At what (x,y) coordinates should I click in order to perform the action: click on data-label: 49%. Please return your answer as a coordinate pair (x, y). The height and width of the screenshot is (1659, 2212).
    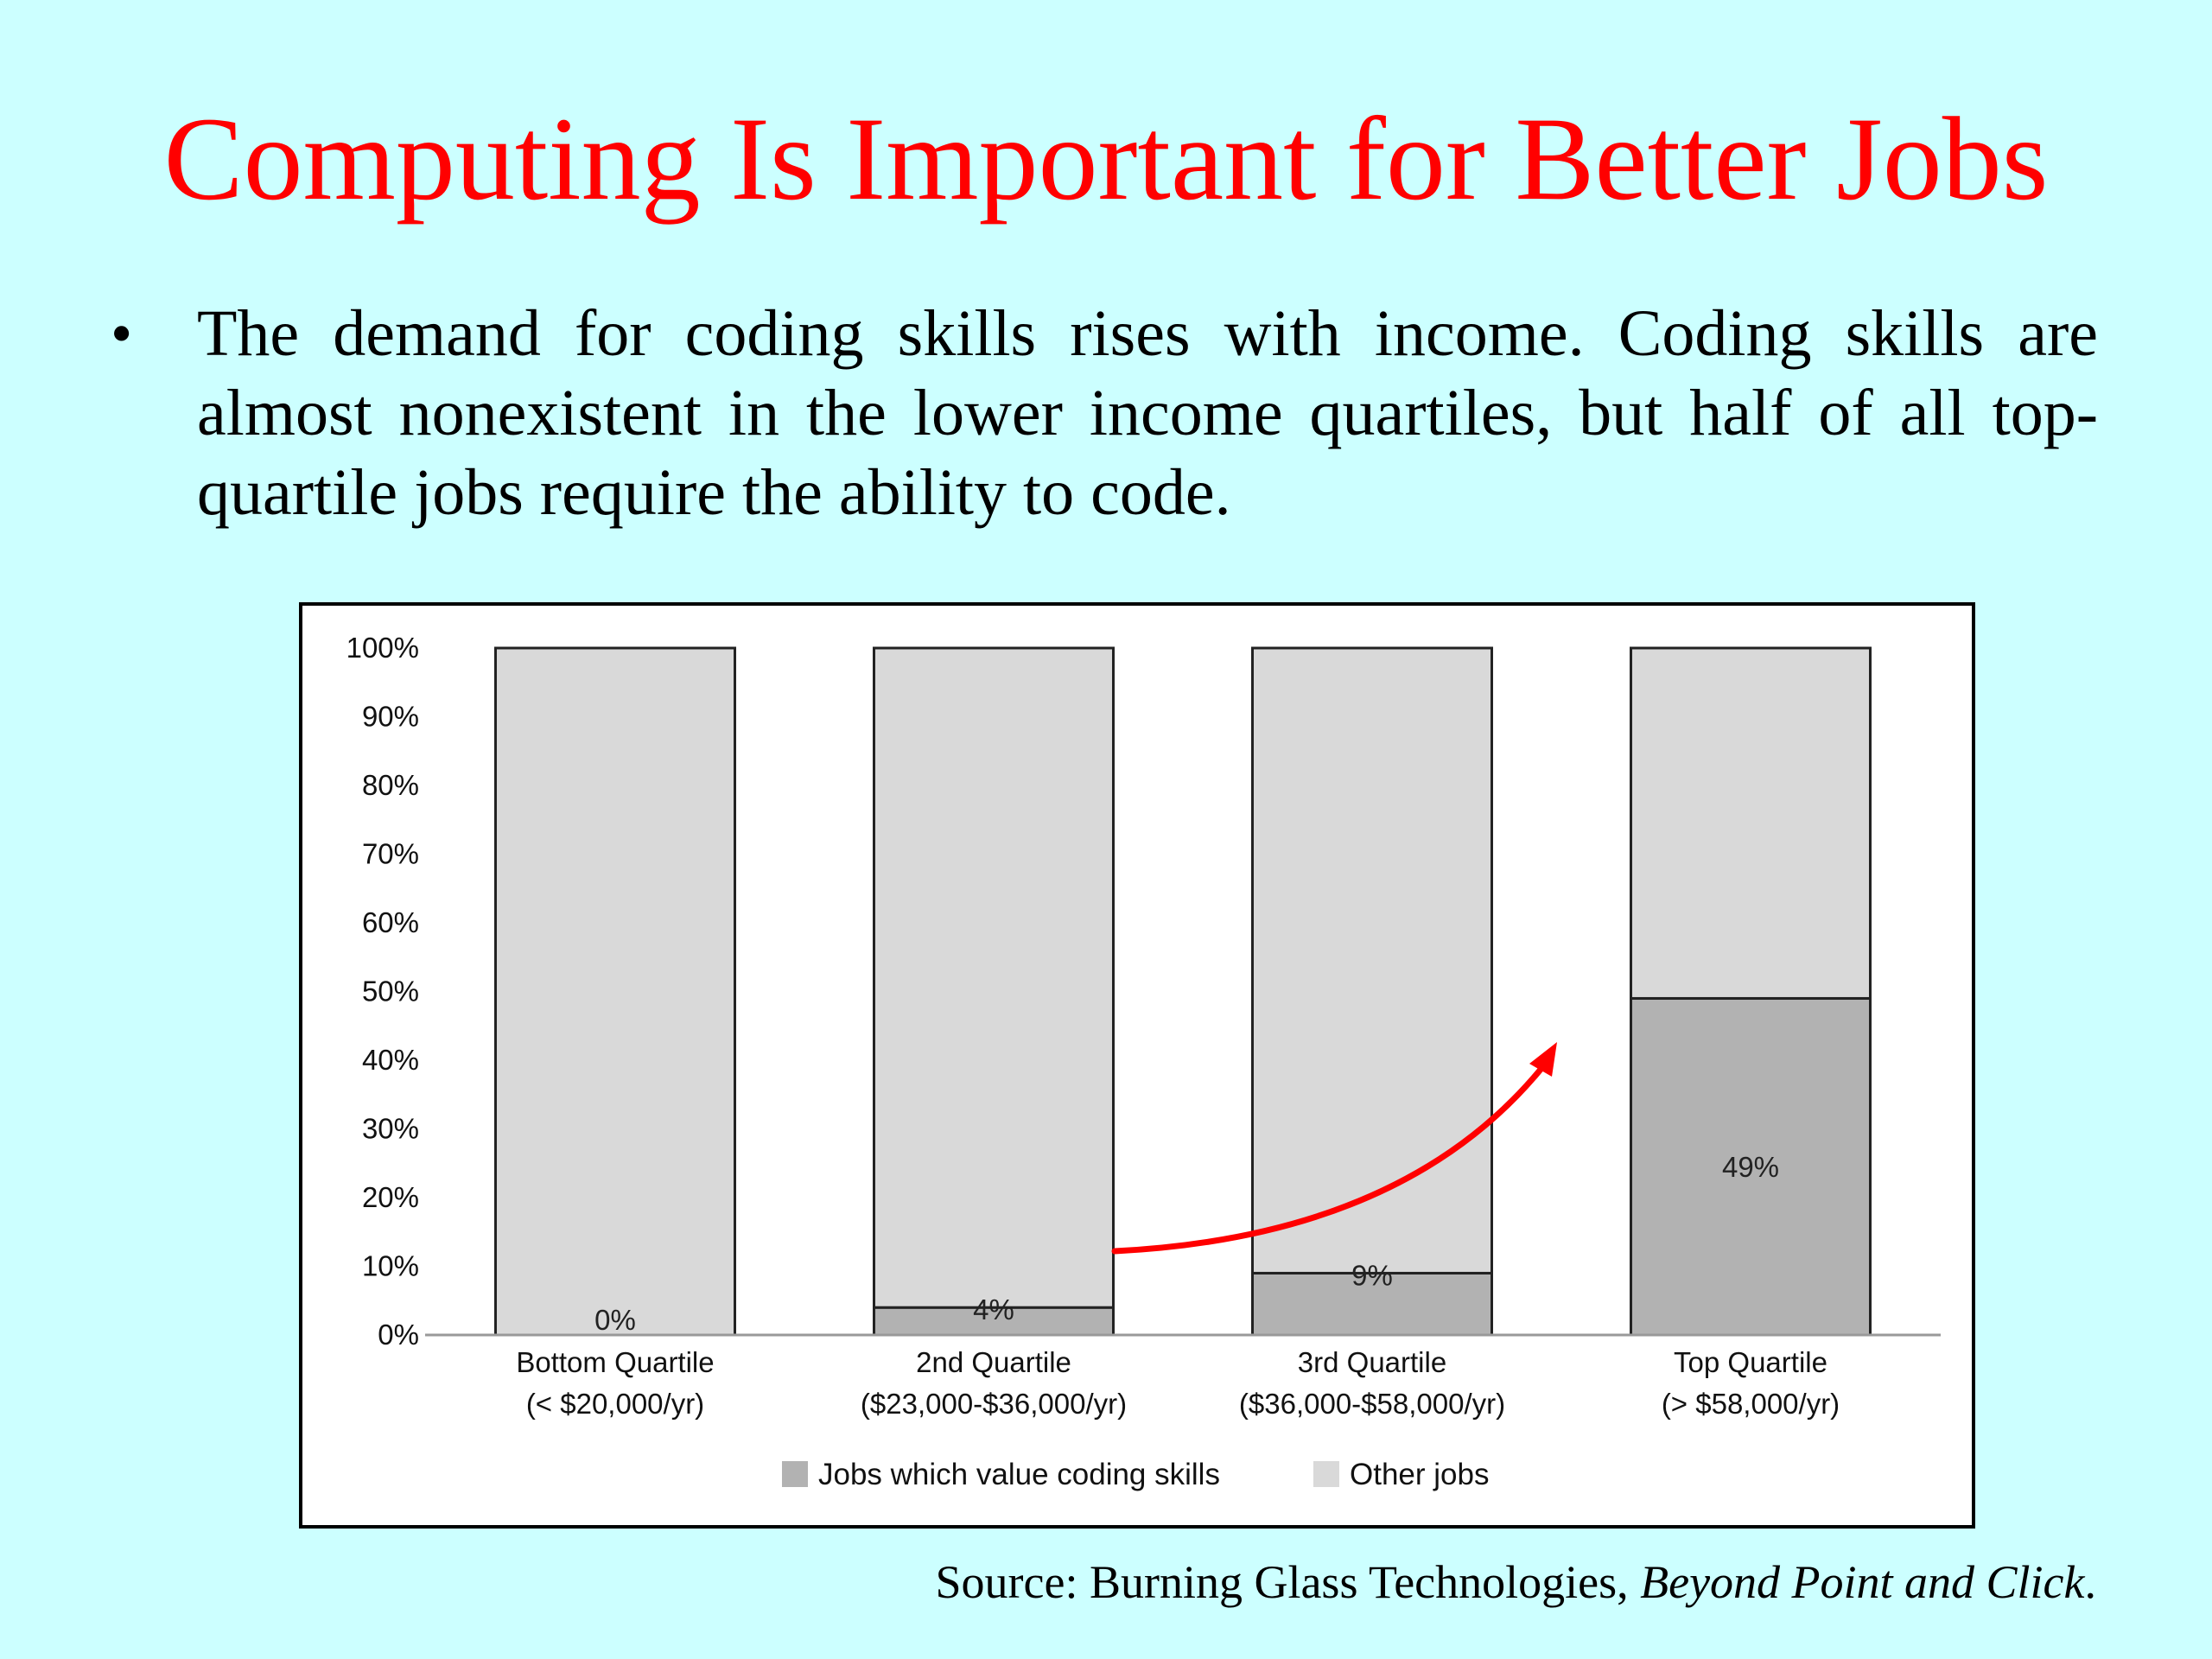
    Looking at the image, I should click on (1750, 1167).